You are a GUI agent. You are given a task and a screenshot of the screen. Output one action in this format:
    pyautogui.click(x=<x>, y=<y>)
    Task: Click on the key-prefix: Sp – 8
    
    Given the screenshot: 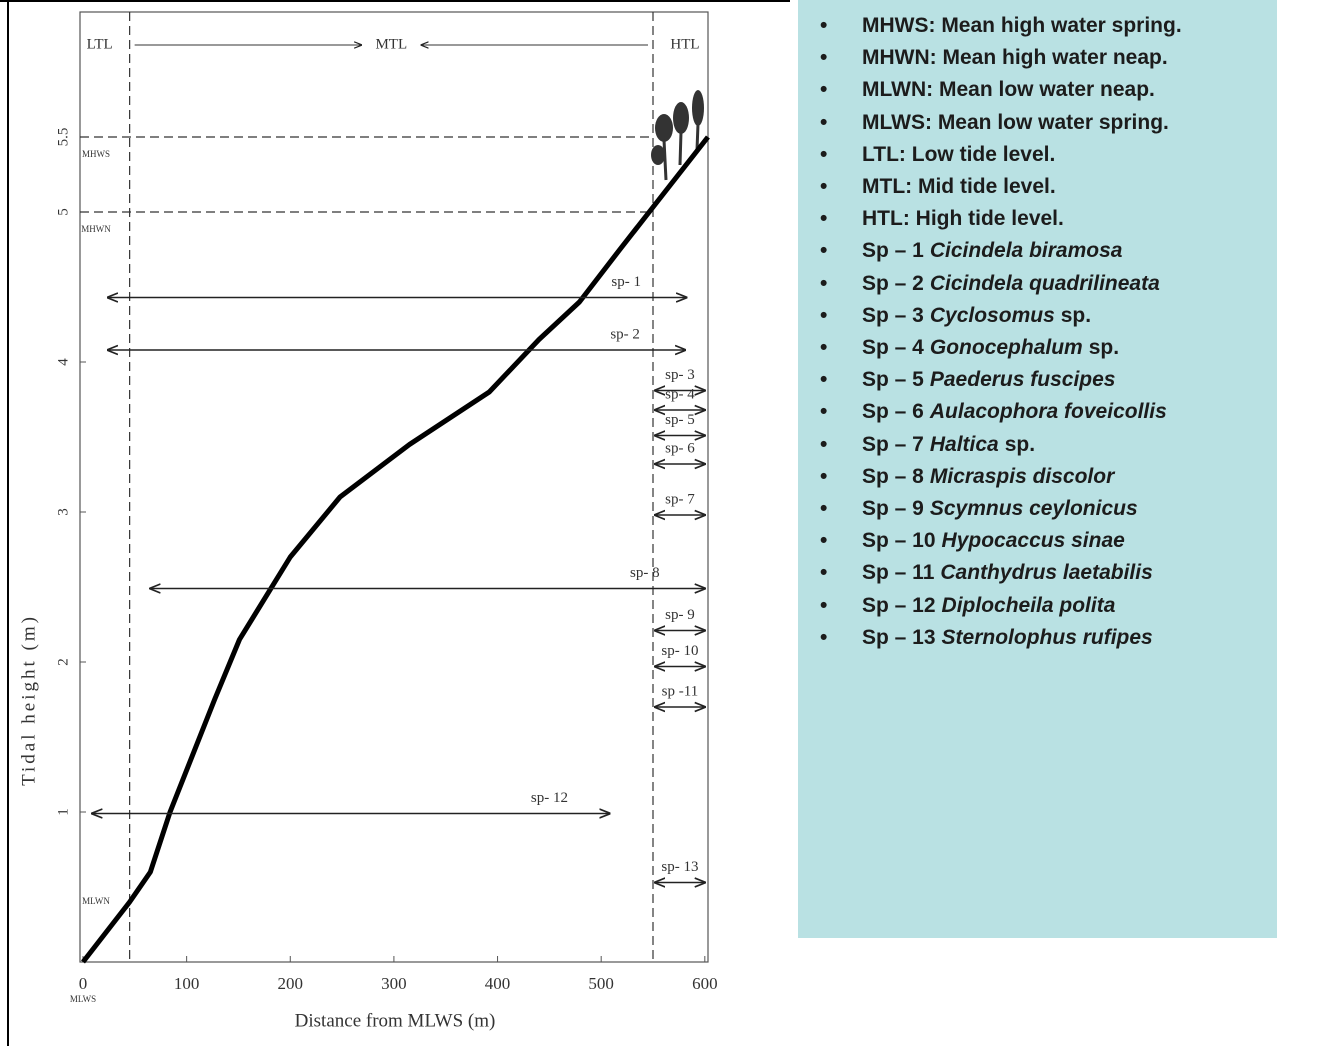 What is the action you would take?
    pyautogui.click(x=893, y=476)
    